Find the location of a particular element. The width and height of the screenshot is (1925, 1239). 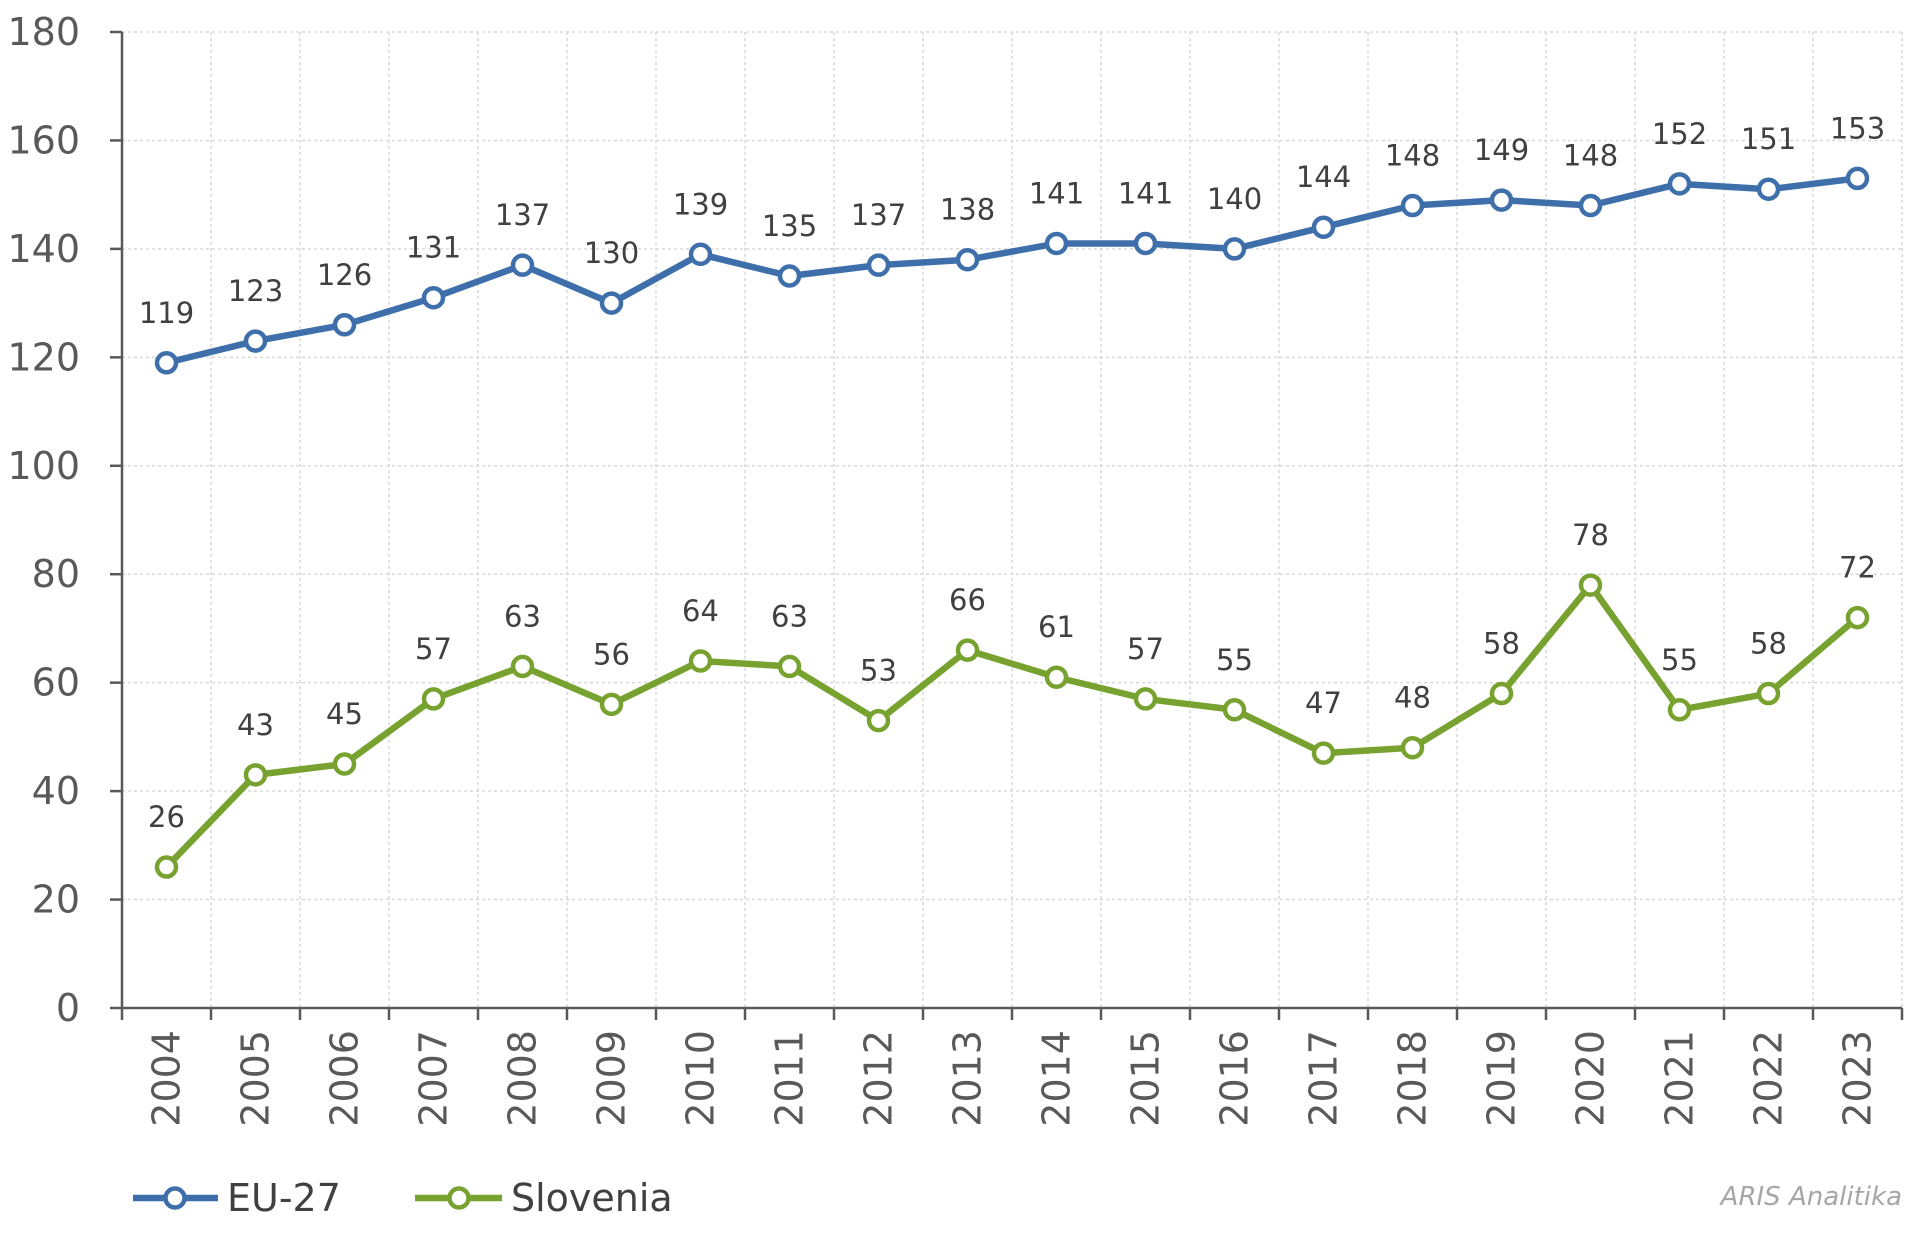

x-tick-label: 2011 is located at coordinates (790, 1078).